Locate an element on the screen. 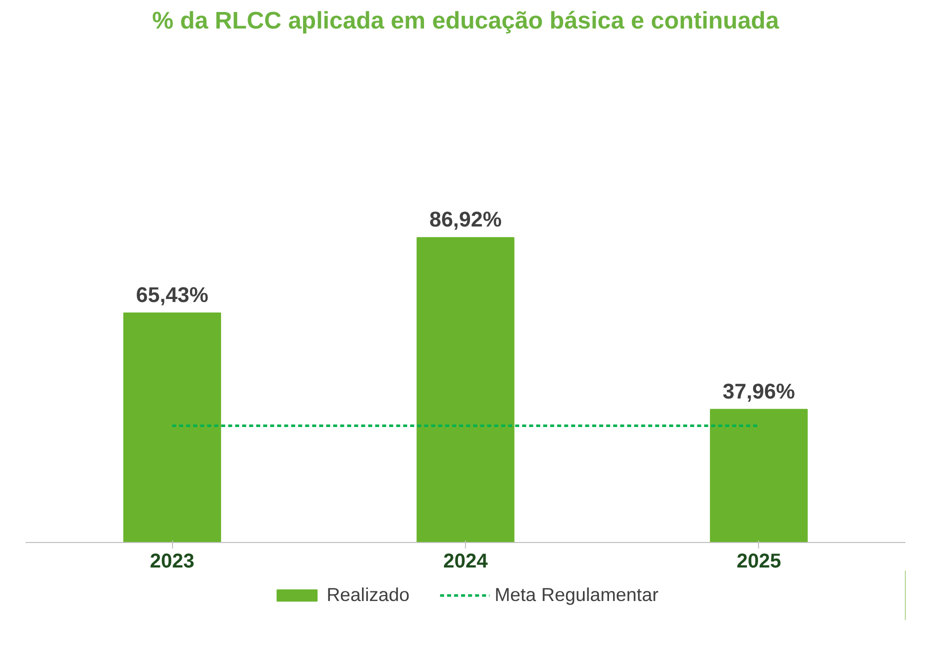 The image size is (946, 650). legend-label: Meta Regulamentar is located at coordinates (576, 595).